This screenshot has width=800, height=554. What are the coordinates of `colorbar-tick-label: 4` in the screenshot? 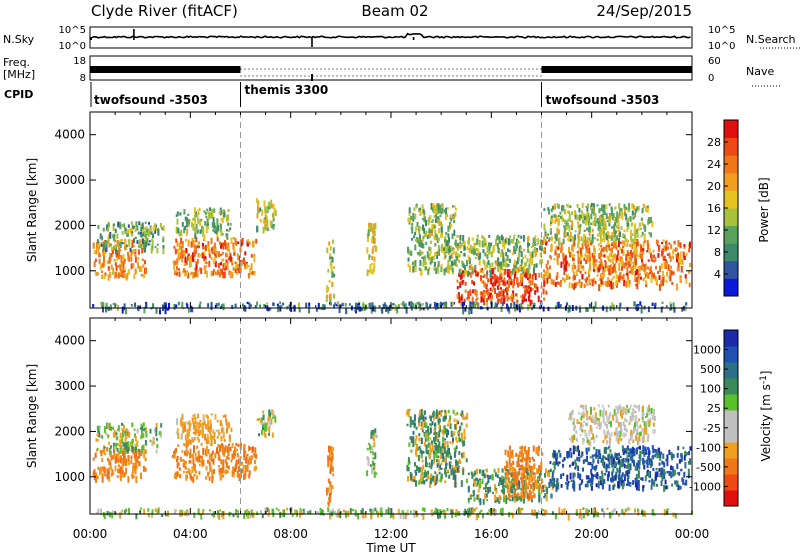 It's located at (717, 274).